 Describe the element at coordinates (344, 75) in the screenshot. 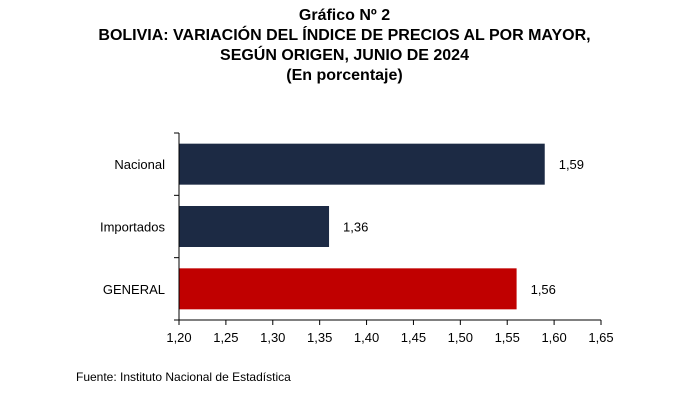

I see `chart-unit: (En porcentaje)` at that location.